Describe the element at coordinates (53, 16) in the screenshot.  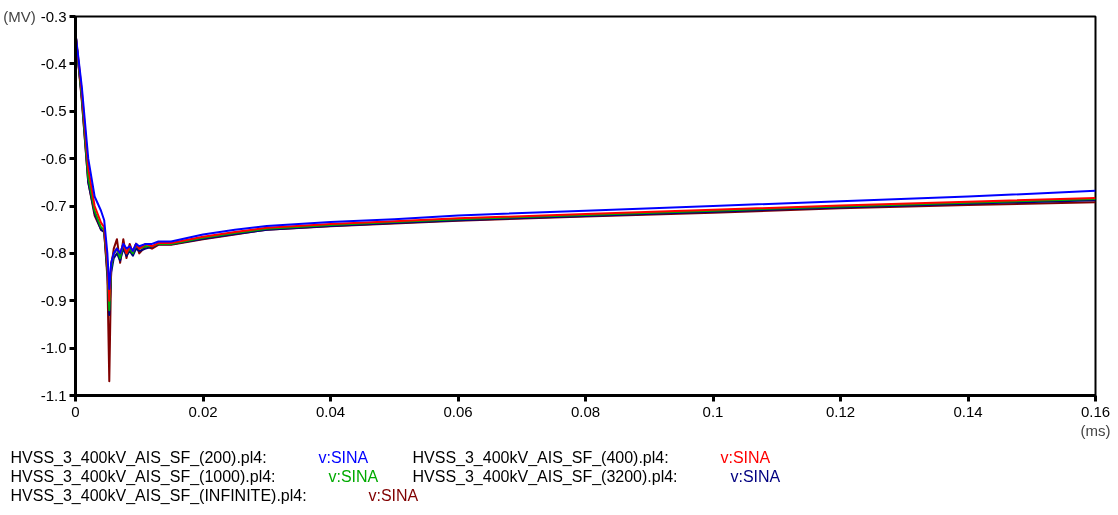
I see `y-tick-label: -0.3` at that location.